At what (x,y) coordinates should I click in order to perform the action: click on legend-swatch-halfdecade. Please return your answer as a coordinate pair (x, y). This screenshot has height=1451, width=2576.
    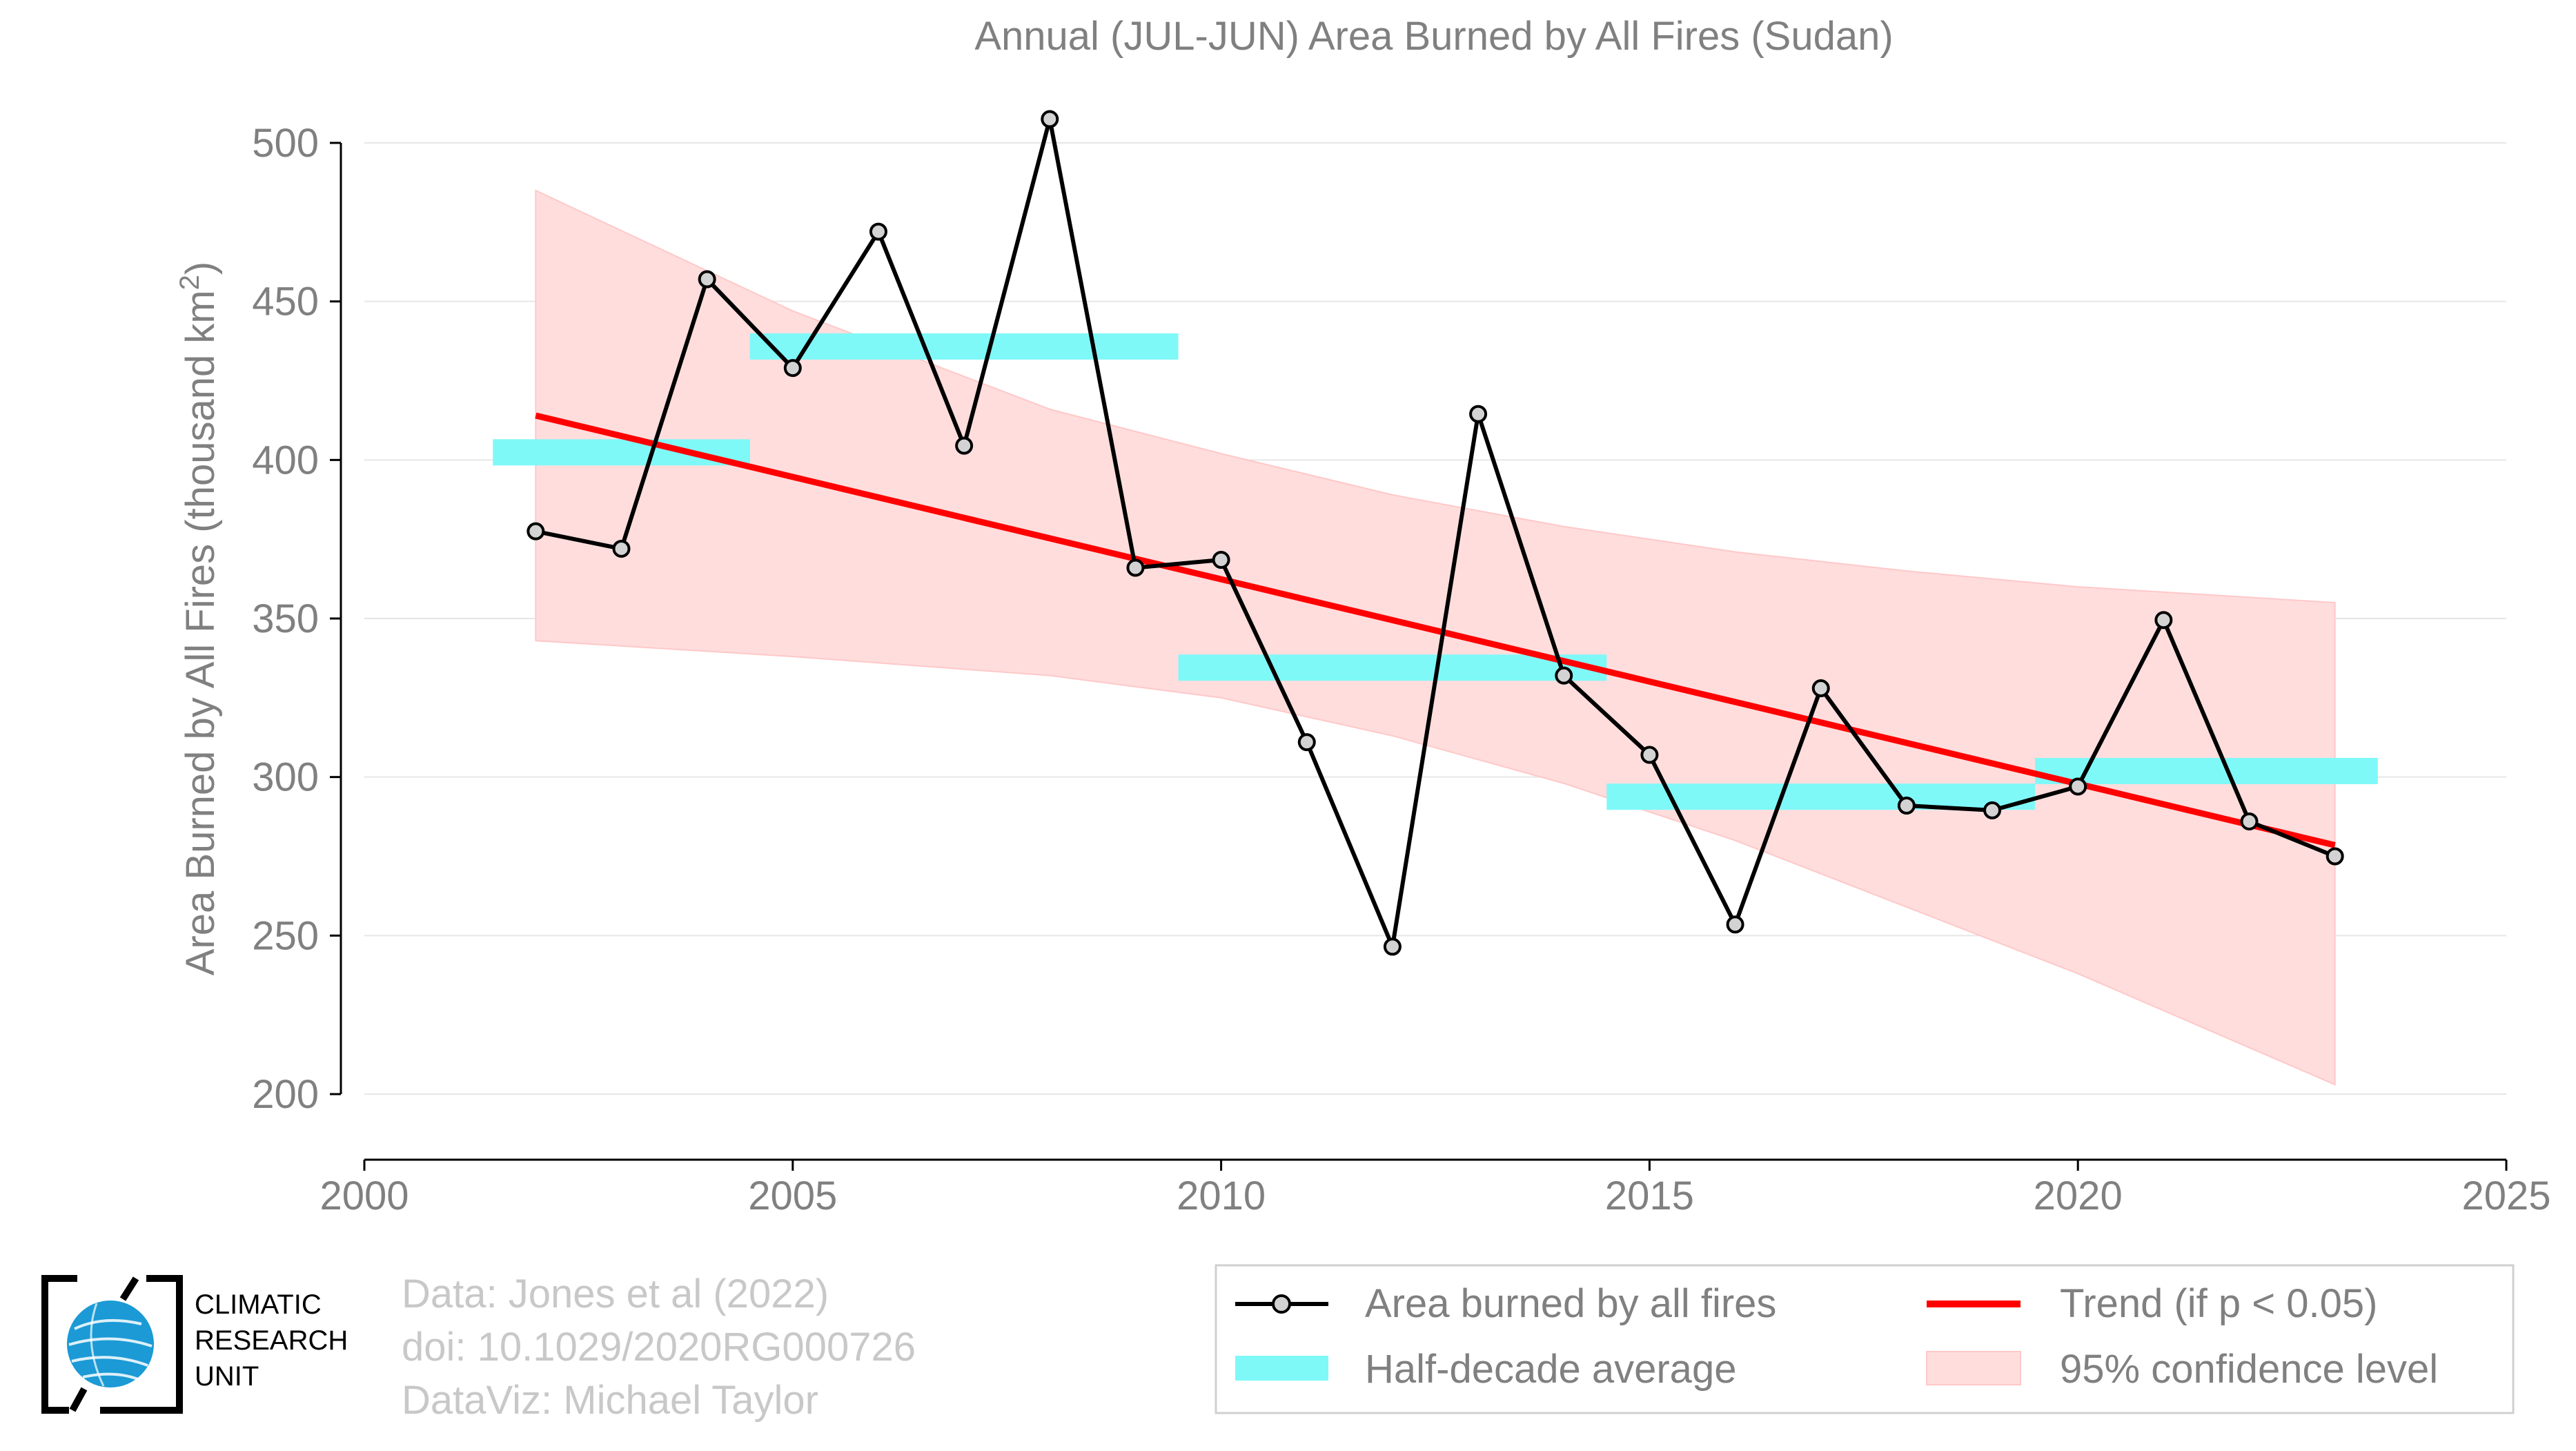
    Looking at the image, I should click on (1281, 1368).